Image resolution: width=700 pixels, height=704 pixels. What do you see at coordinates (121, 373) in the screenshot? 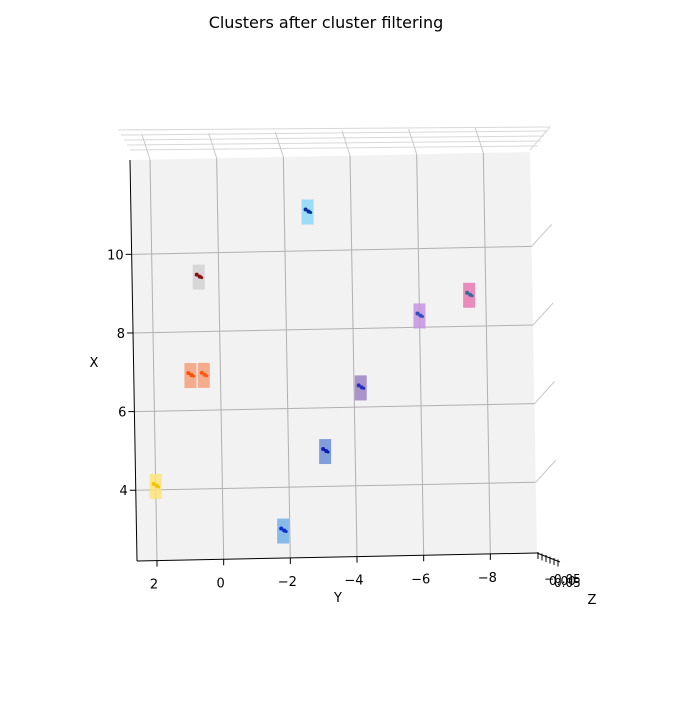
I see `x-ticks: 4 6 8 10` at bounding box center [121, 373].